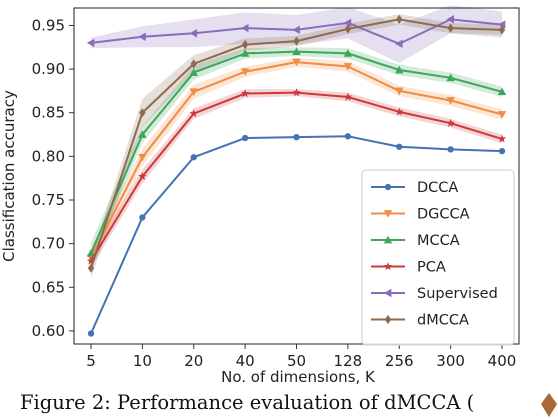  Describe the element at coordinates (48, 113) in the screenshot. I see `y-tick-label: 0.85` at that location.